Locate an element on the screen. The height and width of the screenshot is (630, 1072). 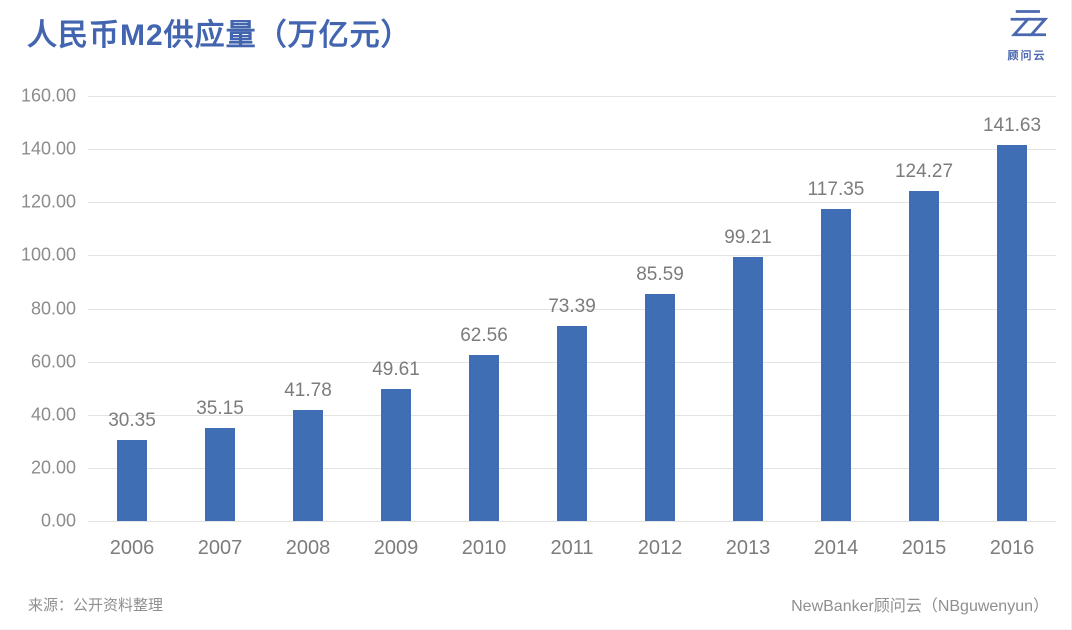
bar-column-2015: 124.27 is located at coordinates (924, 308).